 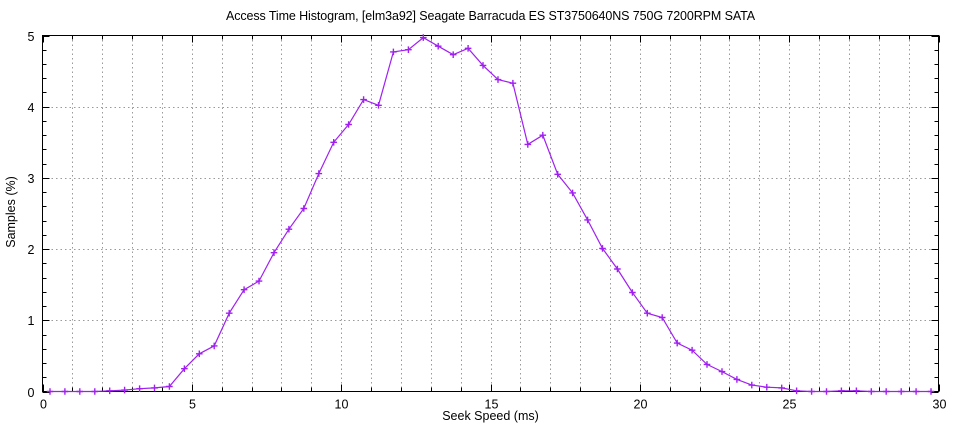 What do you see at coordinates (31, 108) in the screenshot?
I see `y-tick-label: 4` at bounding box center [31, 108].